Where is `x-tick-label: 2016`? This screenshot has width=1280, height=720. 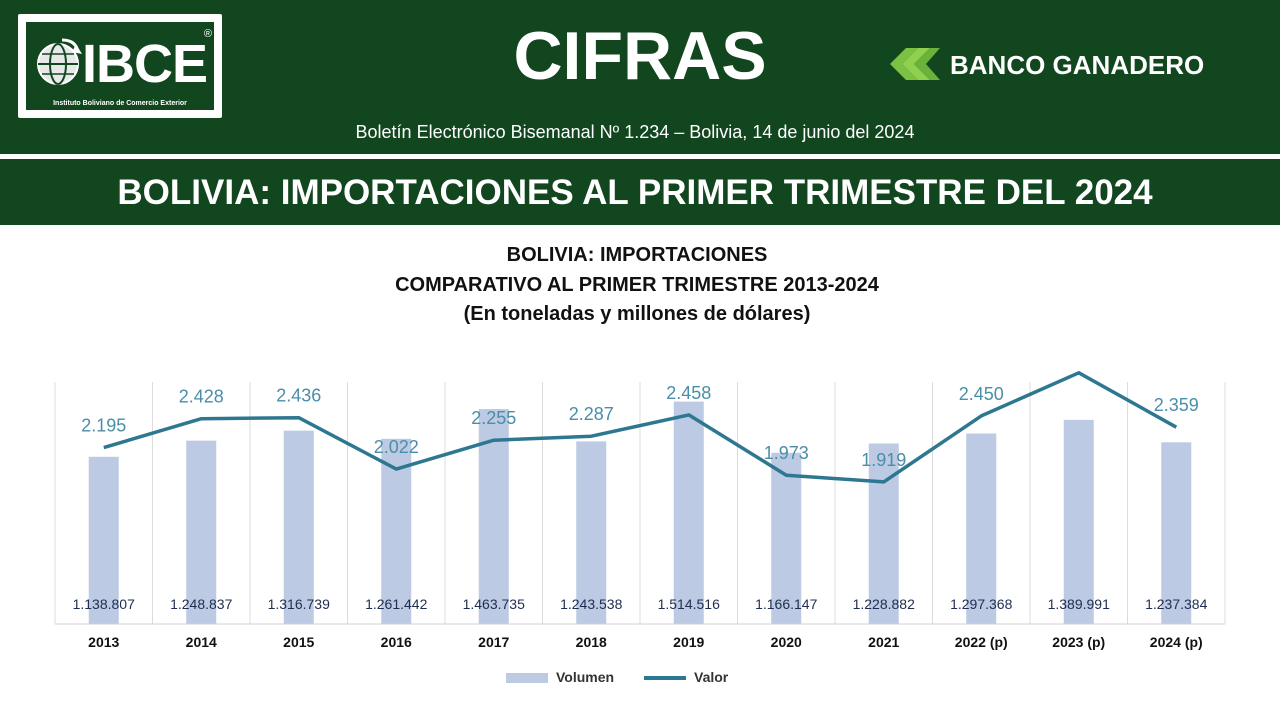 x-tick-label: 2016 is located at coordinates (396, 642).